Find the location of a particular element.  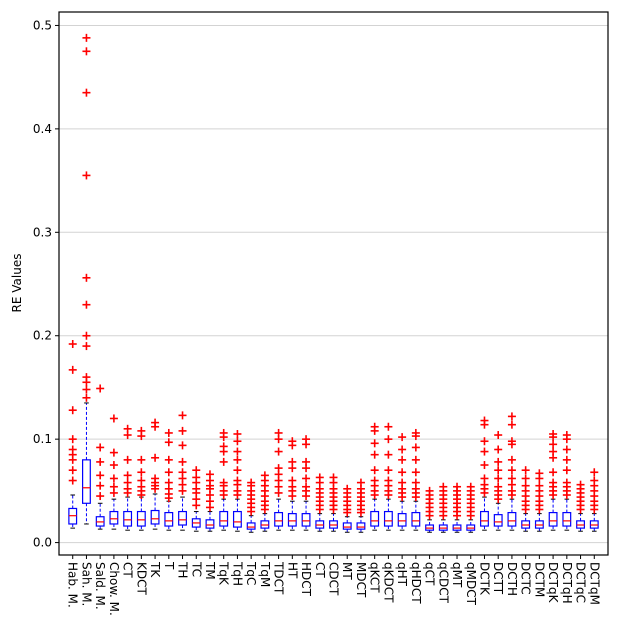

y-tick-label: 0.2 is located at coordinates (42, 336).